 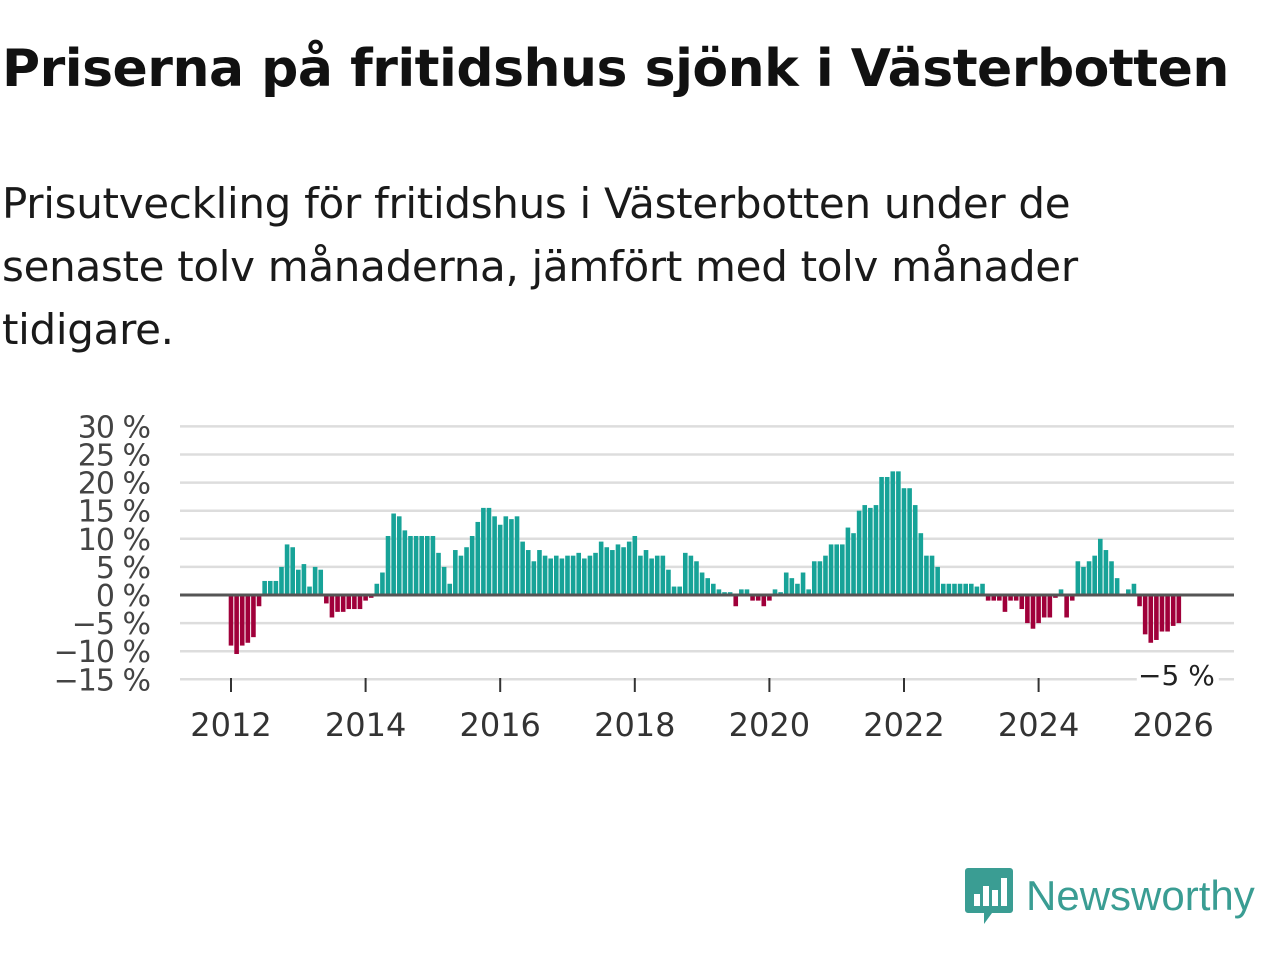 What do you see at coordinates (1109, 896) in the screenshot?
I see `newsworthy-logo: Newsworthy` at bounding box center [1109, 896].